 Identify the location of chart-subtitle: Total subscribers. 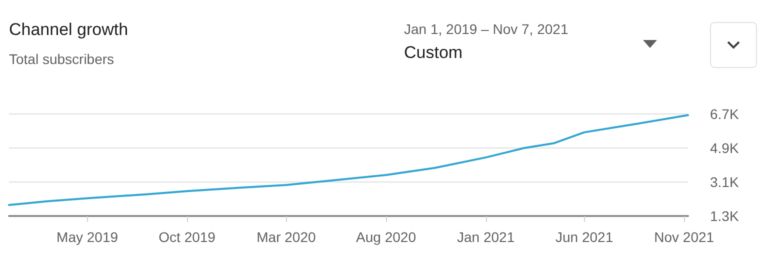
(61, 59).